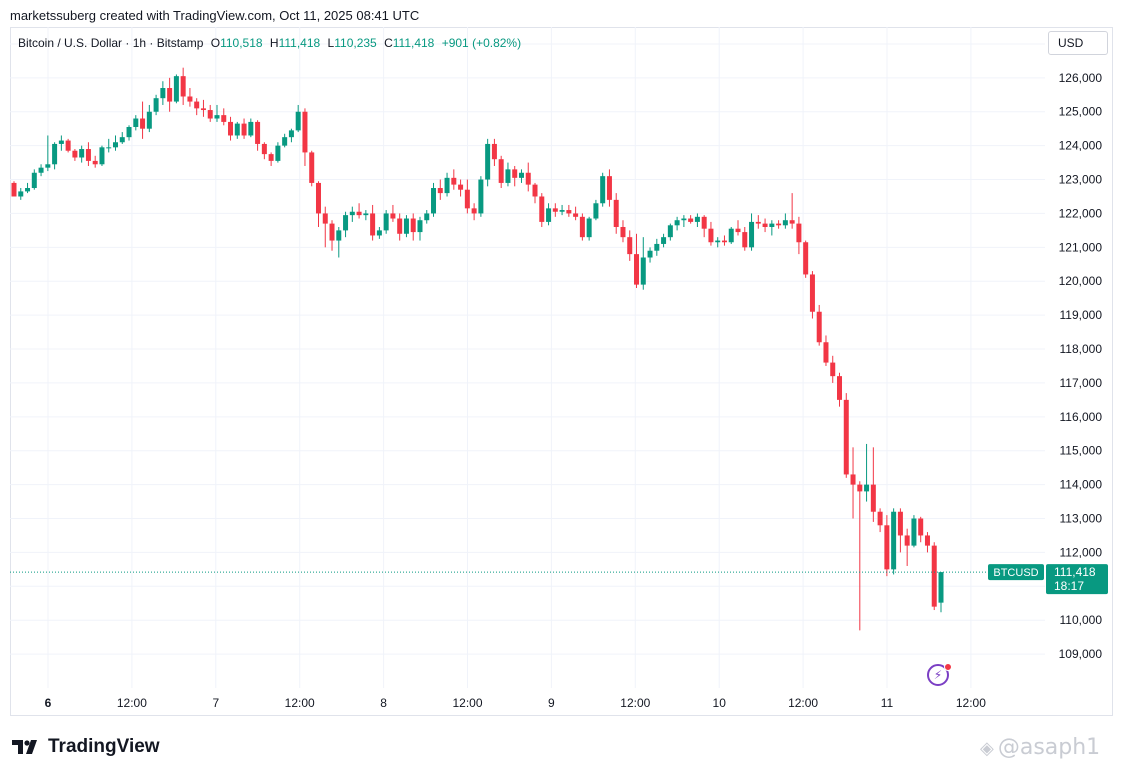 This screenshot has height=776, width=1123. I want to click on low-key: L, so click(331, 43).